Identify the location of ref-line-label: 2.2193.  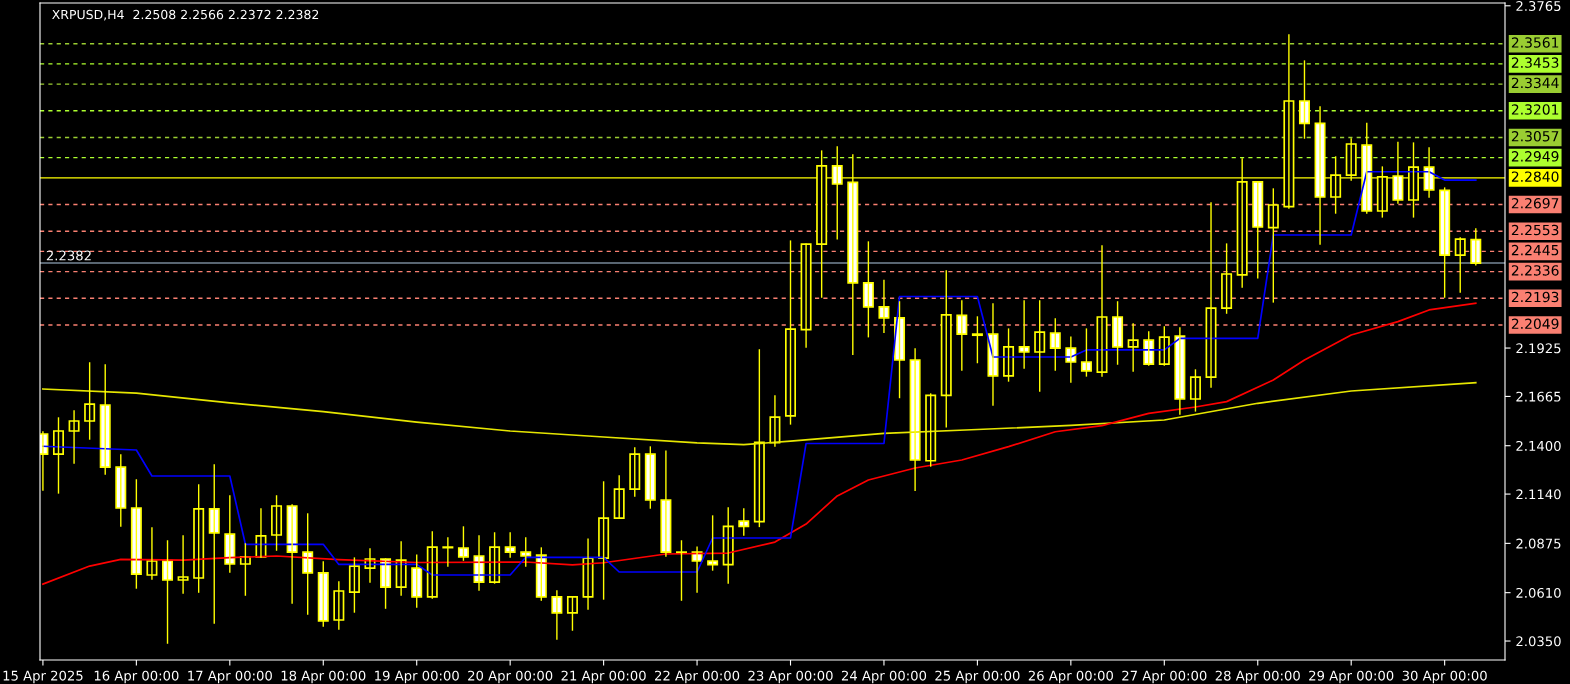
(1535, 297).